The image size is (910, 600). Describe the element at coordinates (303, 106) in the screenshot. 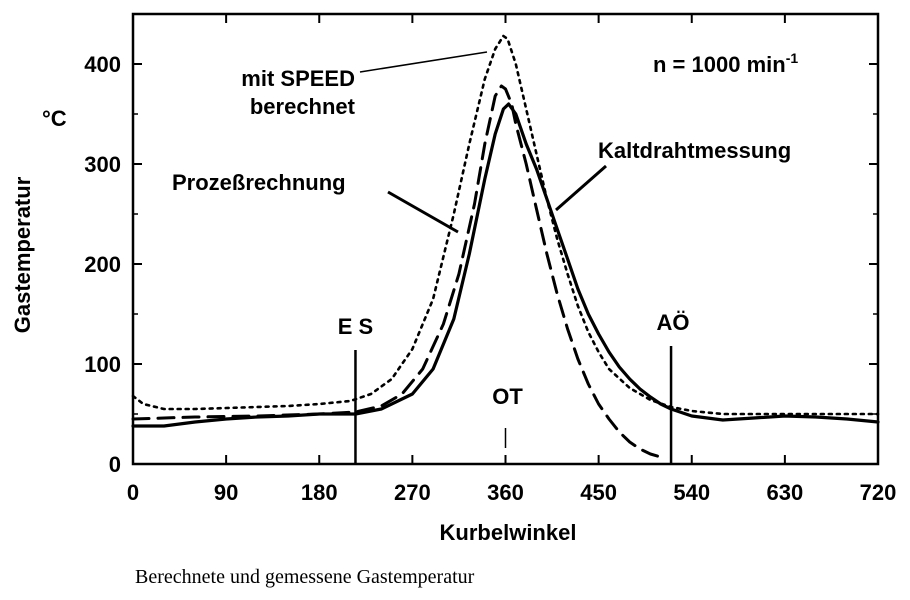

I see `speed-label-line2: berechnet` at that location.